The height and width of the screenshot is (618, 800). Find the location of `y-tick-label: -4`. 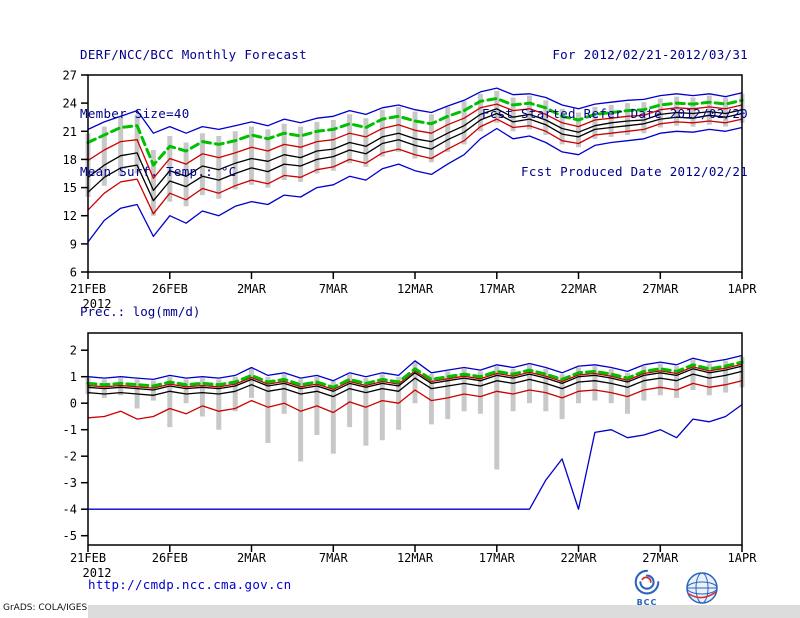

y-tick-label: -4 is located at coordinates (70, 510).